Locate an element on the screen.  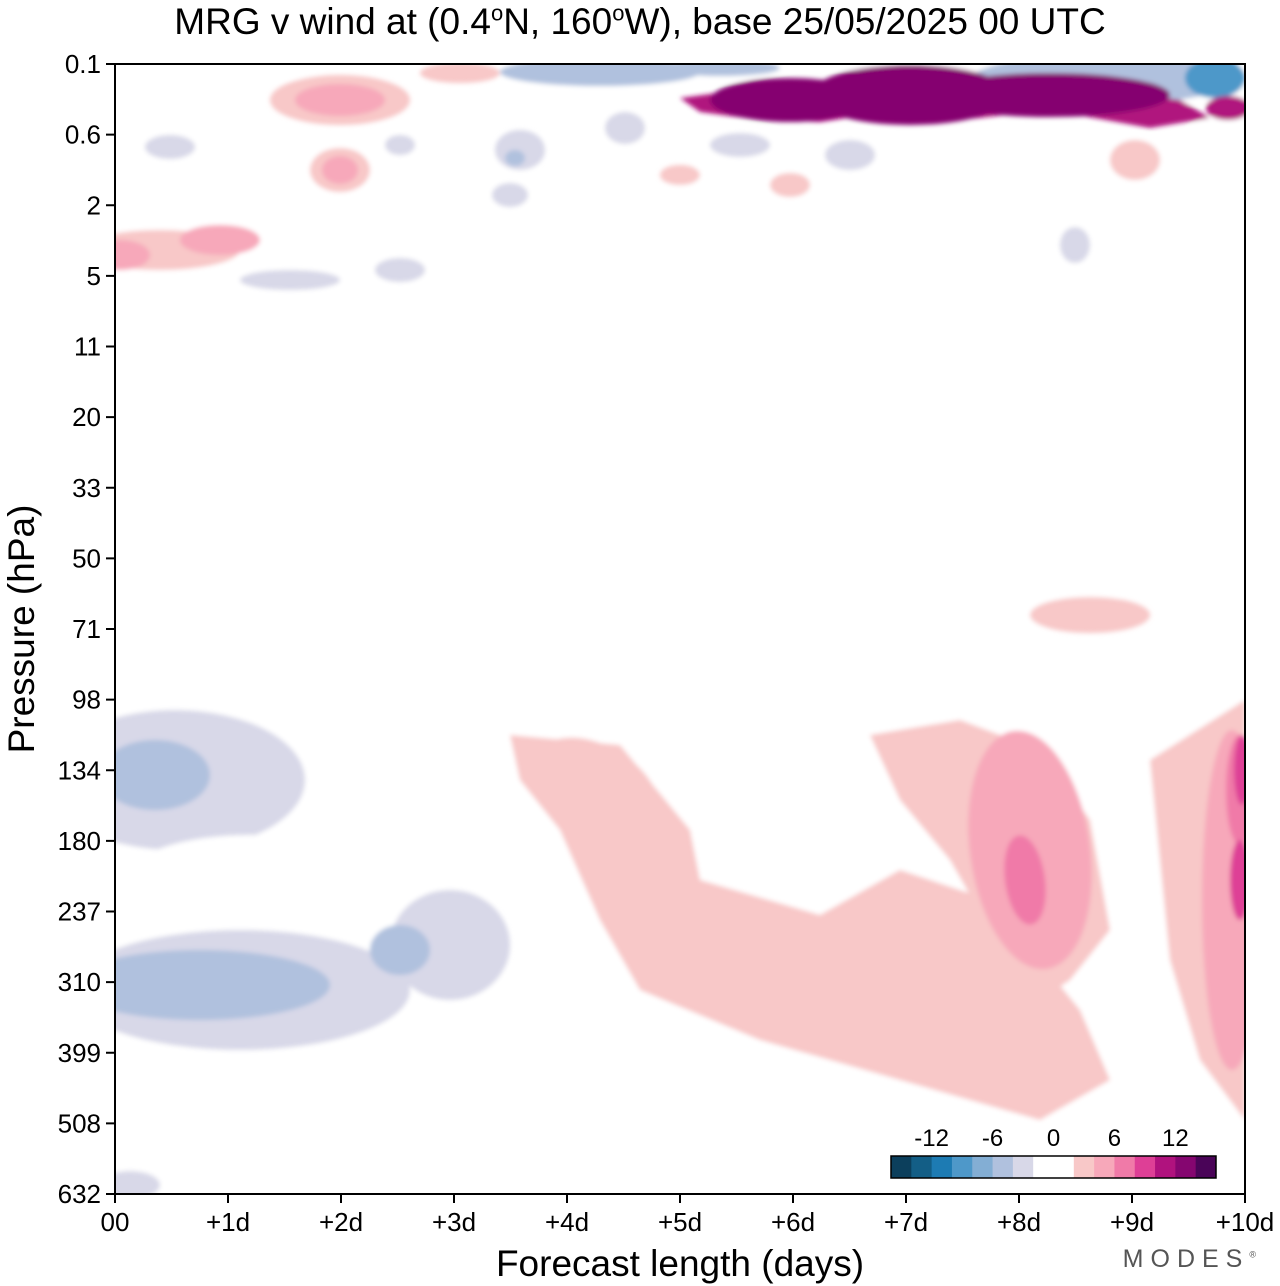
colorbar-tick-label: -12 is located at coordinates (931, 1138).